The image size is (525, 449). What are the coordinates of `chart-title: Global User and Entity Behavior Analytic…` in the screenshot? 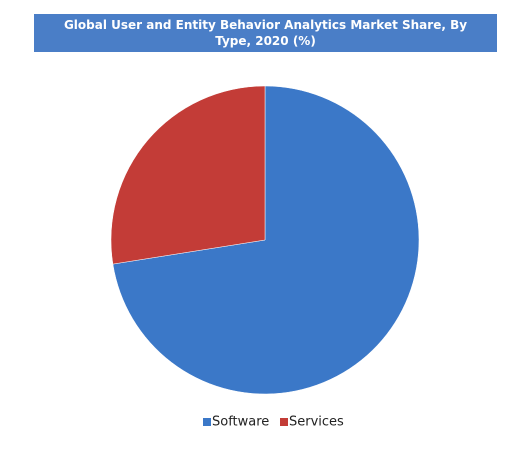 It's located at (265, 33).